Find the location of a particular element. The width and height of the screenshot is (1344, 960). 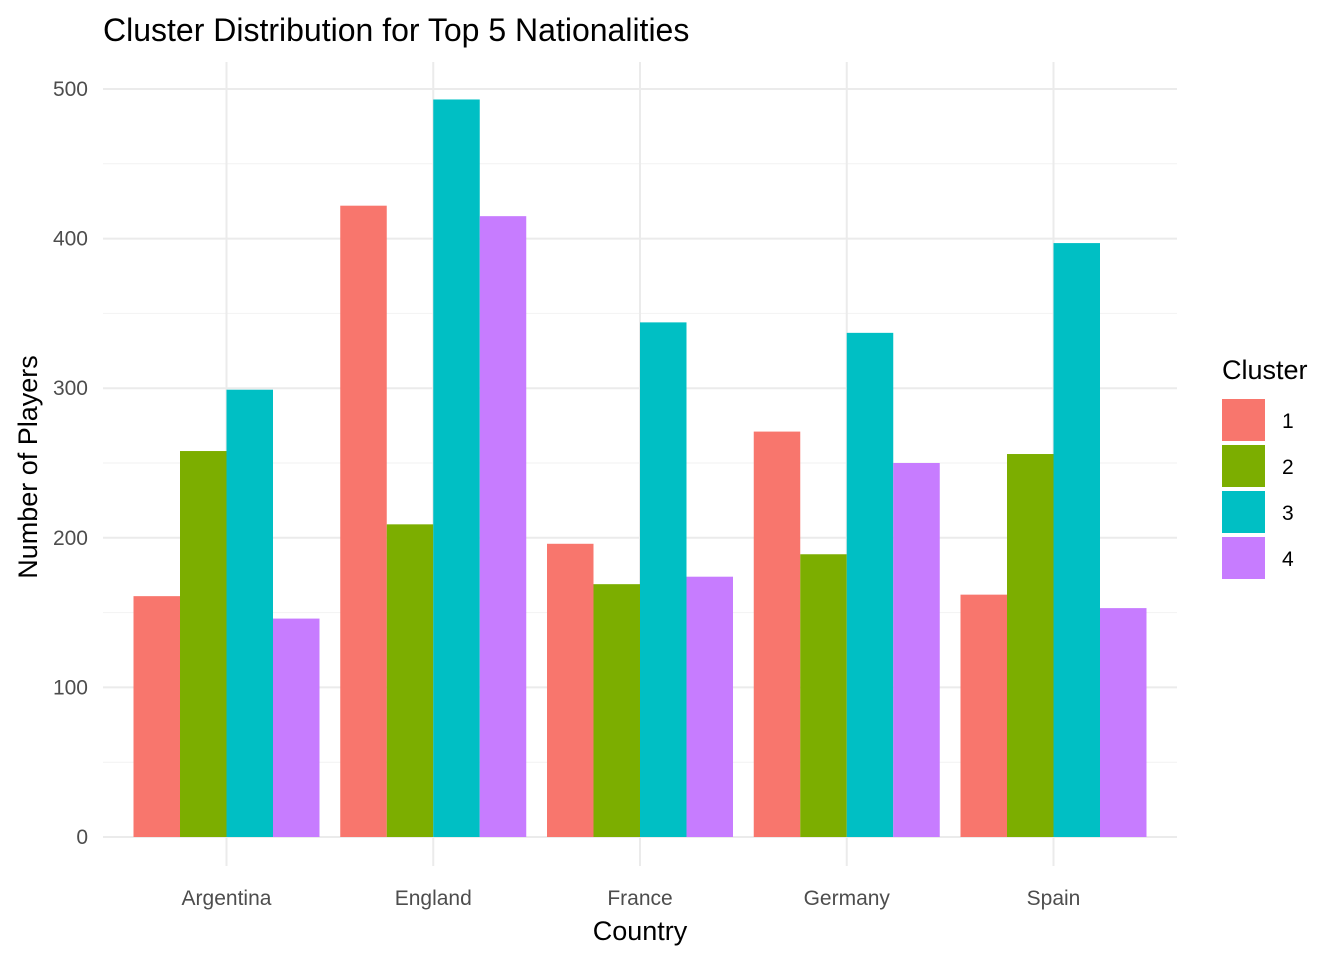

x-tick-labels: Argentina England France Germany Spain is located at coordinates (631, 898).